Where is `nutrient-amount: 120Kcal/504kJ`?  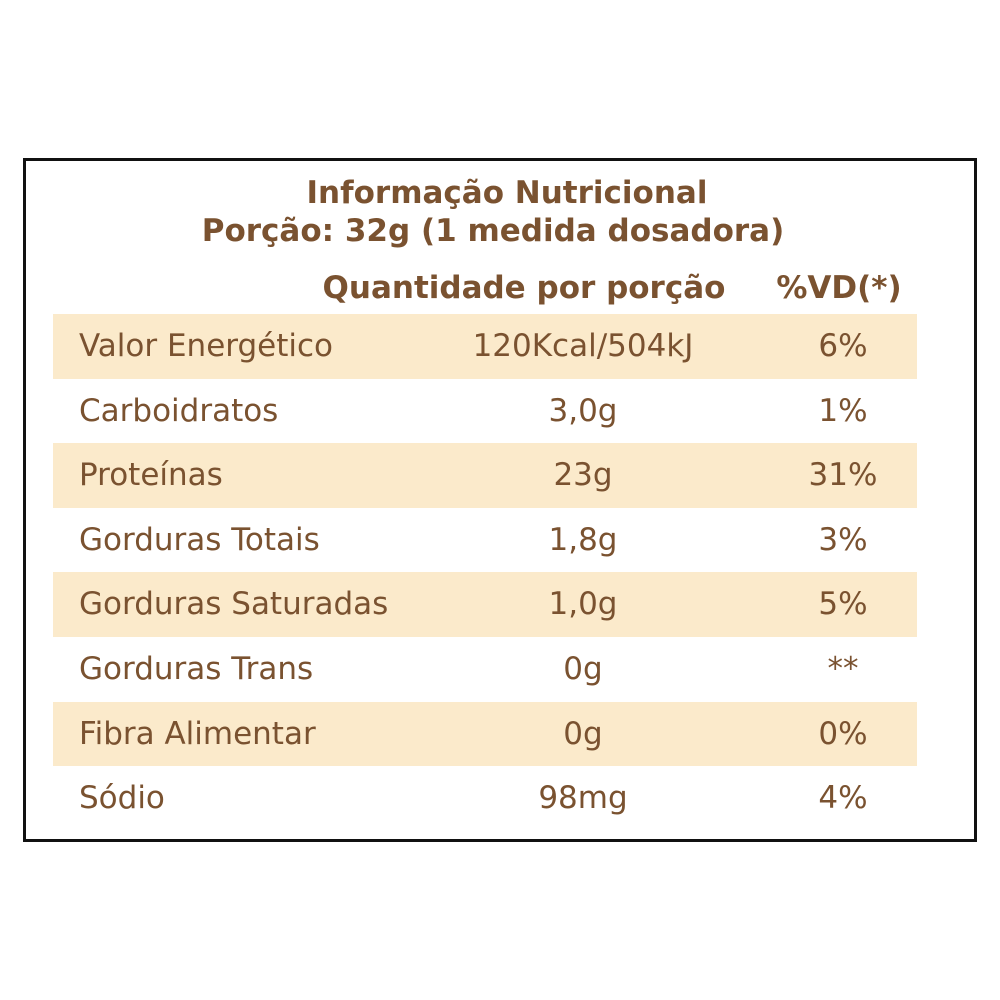 nutrient-amount: 120Kcal/504kJ is located at coordinates (583, 346).